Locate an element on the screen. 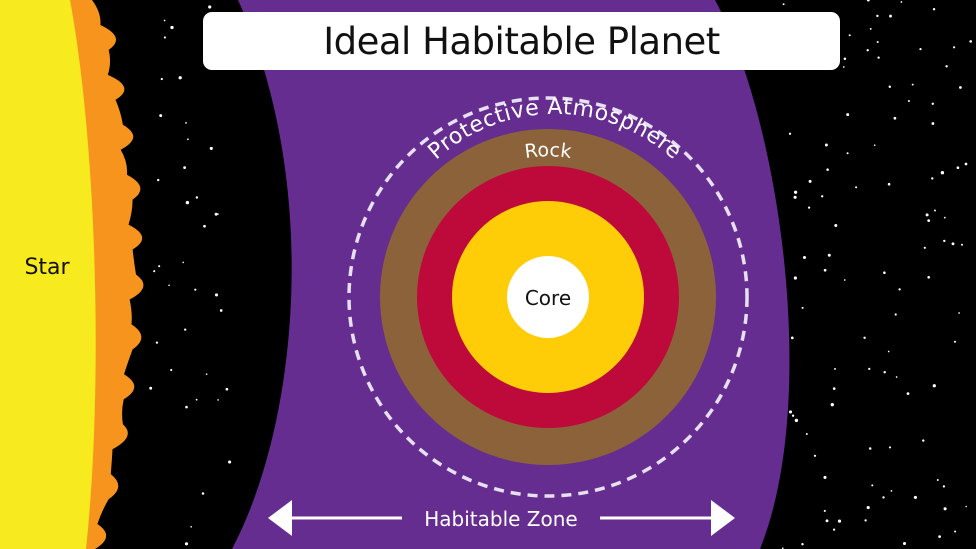 Image resolution: width=976 pixels, height=549 pixels. inner-core is located at coordinates (548, 297).